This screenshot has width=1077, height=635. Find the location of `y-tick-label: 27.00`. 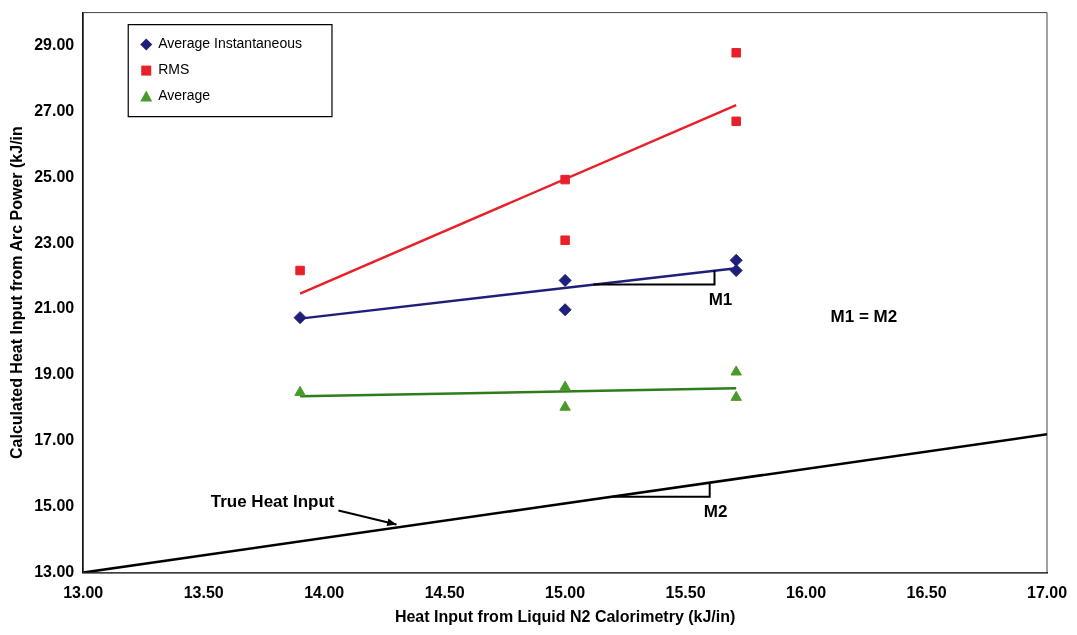

y-tick-label: 27.00 is located at coordinates (54, 110).